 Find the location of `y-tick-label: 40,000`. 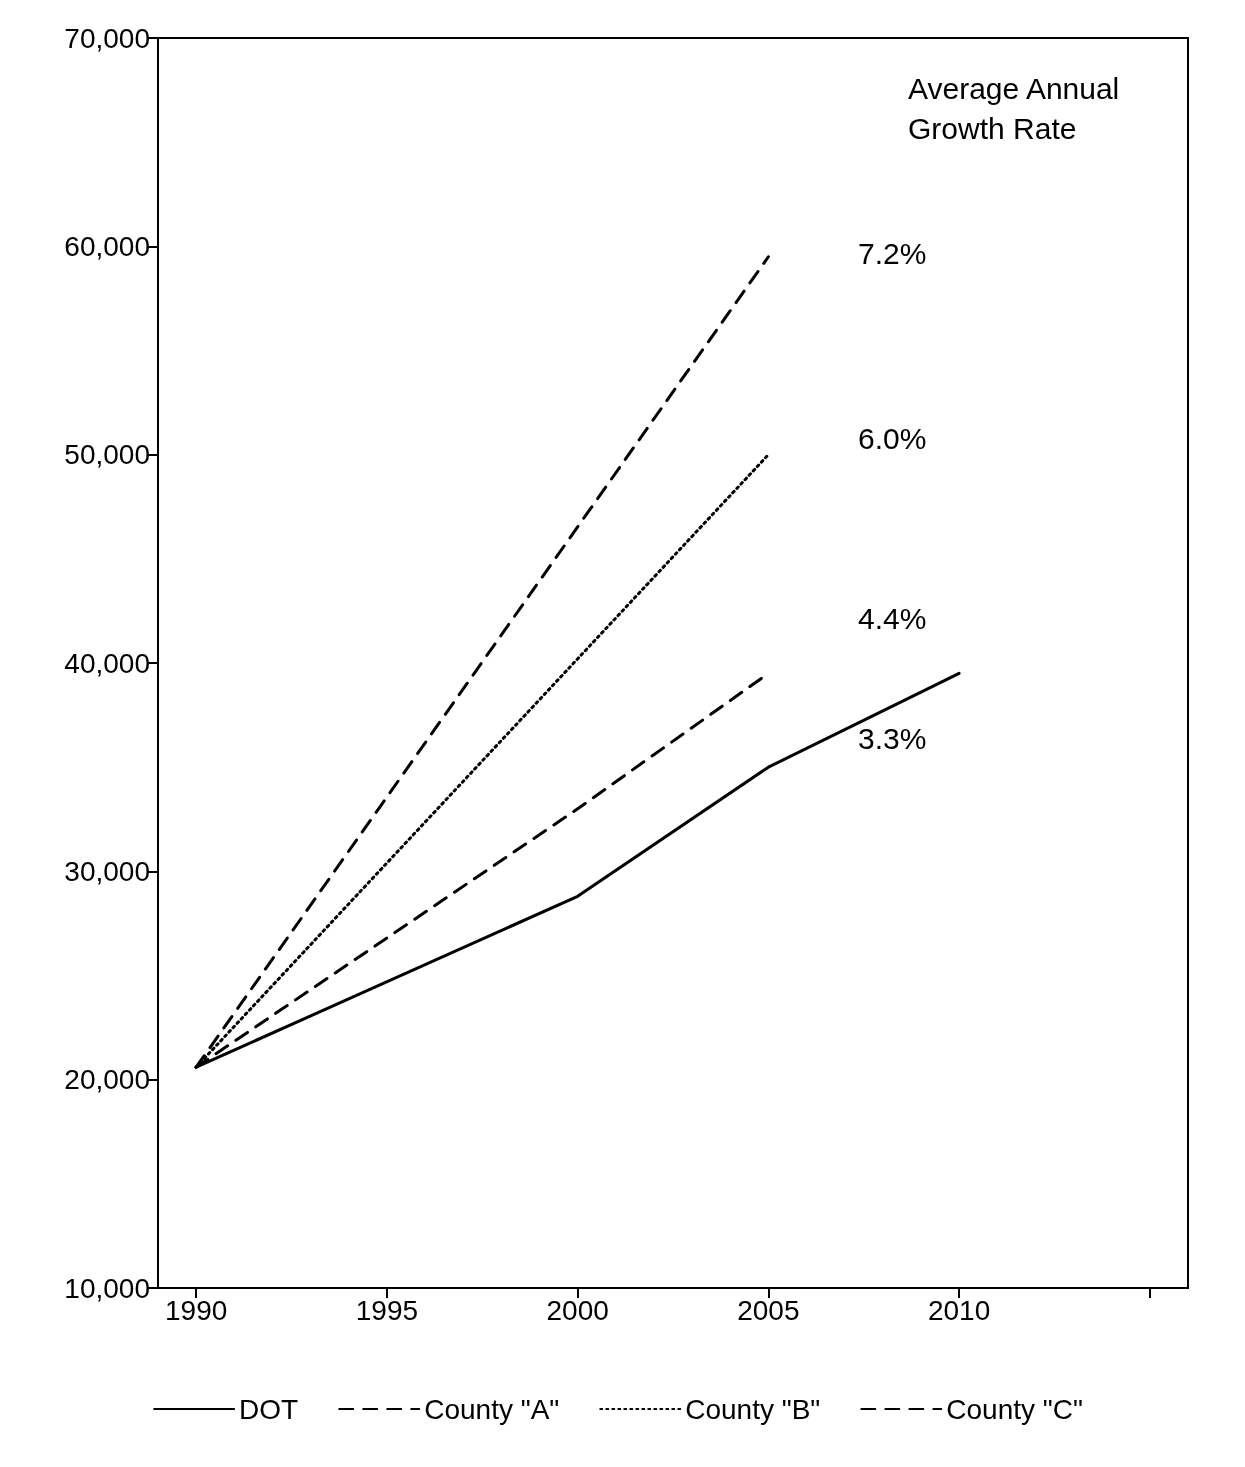

y-tick-label: 40,000 is located at coordinates (107, 663).